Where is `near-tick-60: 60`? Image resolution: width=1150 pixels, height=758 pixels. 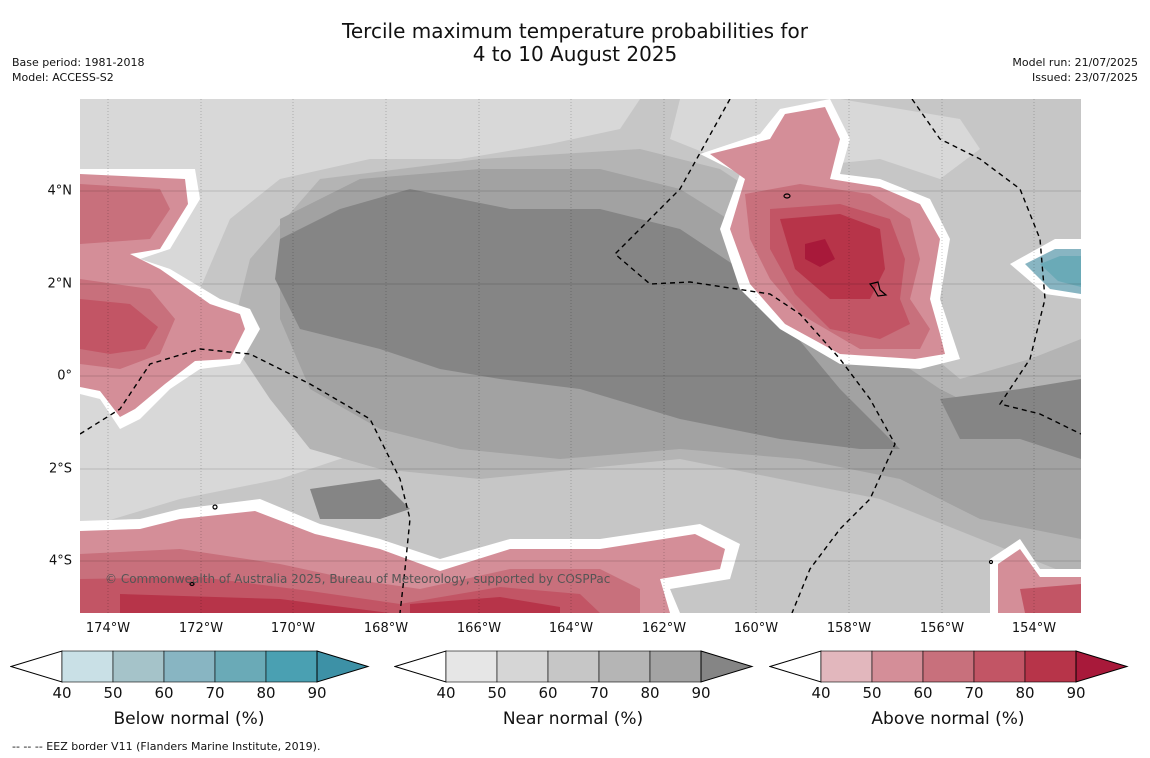
near-tick-60: 60 is located at coordinates (548, 693).